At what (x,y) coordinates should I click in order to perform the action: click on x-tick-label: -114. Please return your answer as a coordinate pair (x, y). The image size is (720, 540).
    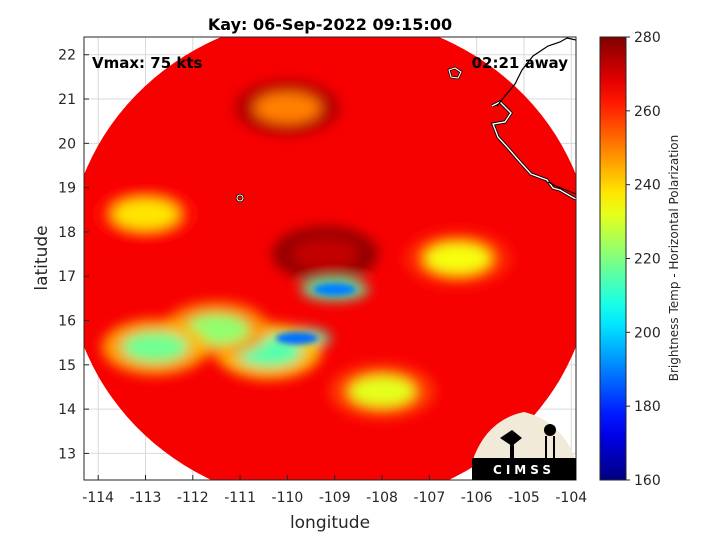
    Looking at the image, I should click on (98, 498).